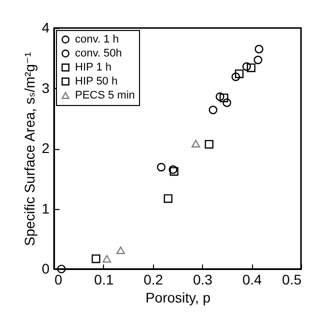  What do you see at coordinates (202, 280) in the screenshot?
I see `x-tick-label: 0.3` at bounding box center [202, 280].